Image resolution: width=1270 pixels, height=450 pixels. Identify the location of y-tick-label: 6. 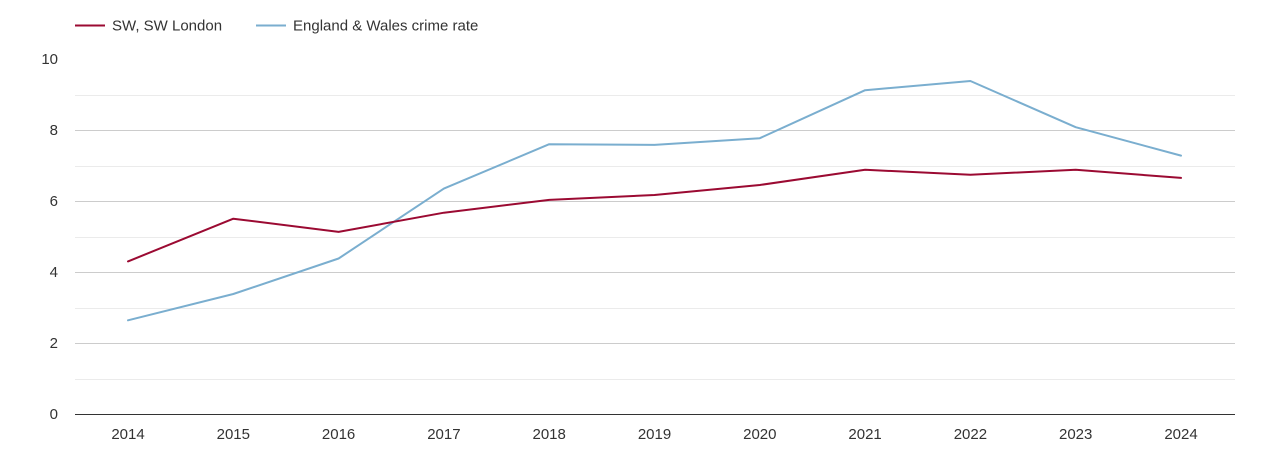
(54, 201).